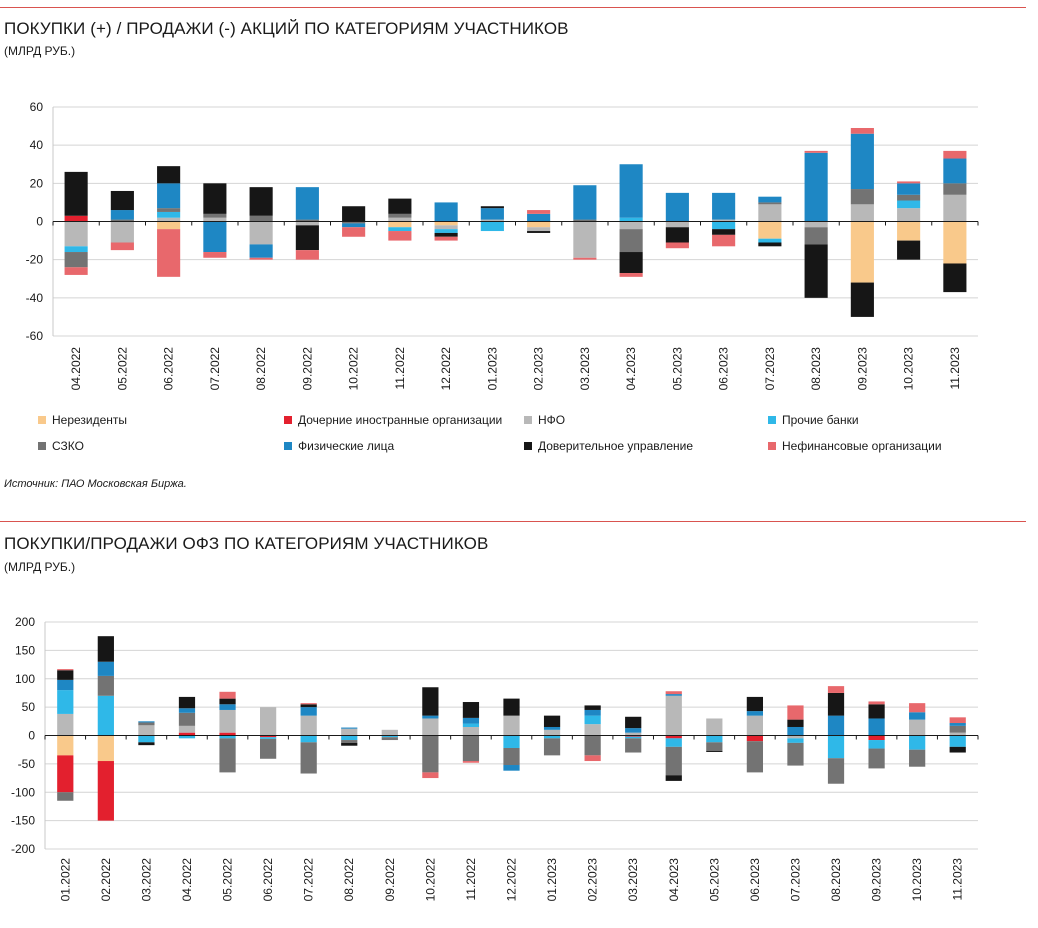 This screenshot has width=1038, height=928. Describe the element at coordinates (35, 336) in the screenshot. I see `y-tick-label: -60` at that location.